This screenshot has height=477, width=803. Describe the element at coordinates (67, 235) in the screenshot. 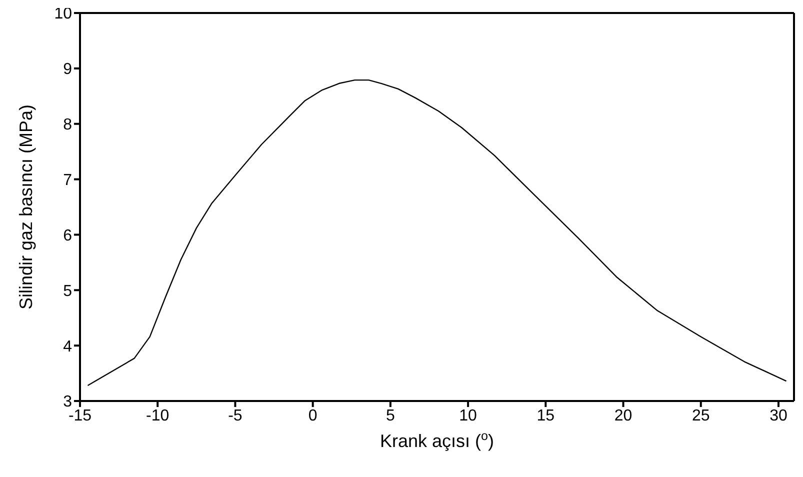

I see `y-tick-label: 6` at that location.